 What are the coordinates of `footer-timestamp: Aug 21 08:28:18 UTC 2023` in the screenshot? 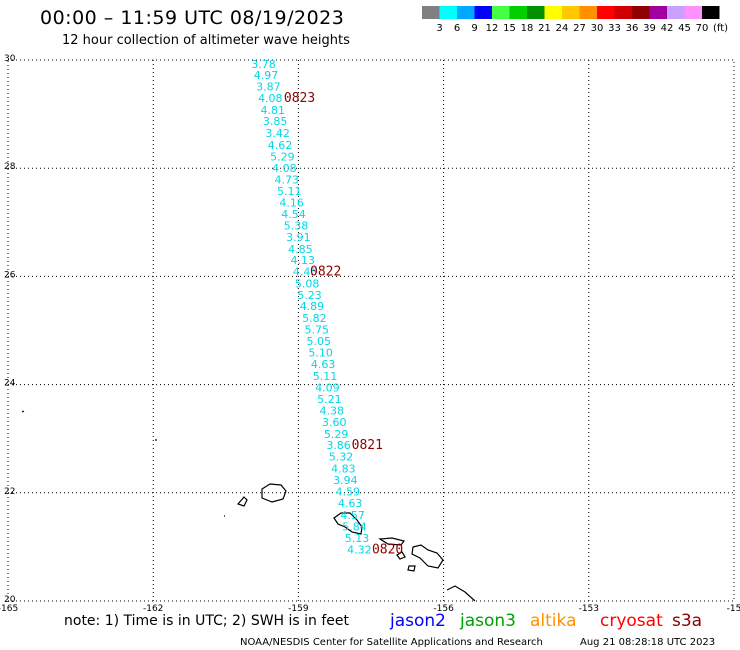 It's located at (647, 642).